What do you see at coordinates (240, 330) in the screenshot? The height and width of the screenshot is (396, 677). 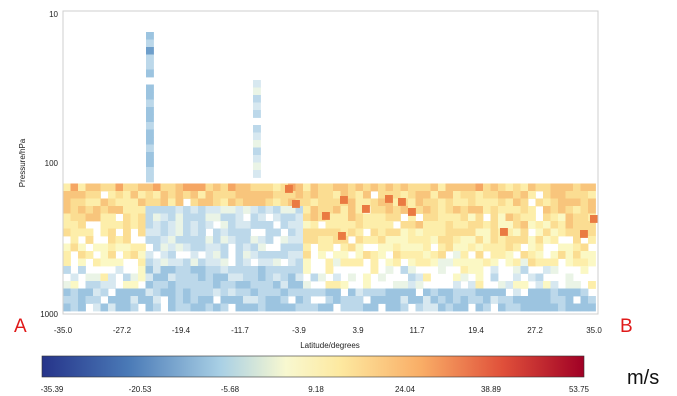 I see `x-tick-label: -11.7` at bounding box center [240, 330].